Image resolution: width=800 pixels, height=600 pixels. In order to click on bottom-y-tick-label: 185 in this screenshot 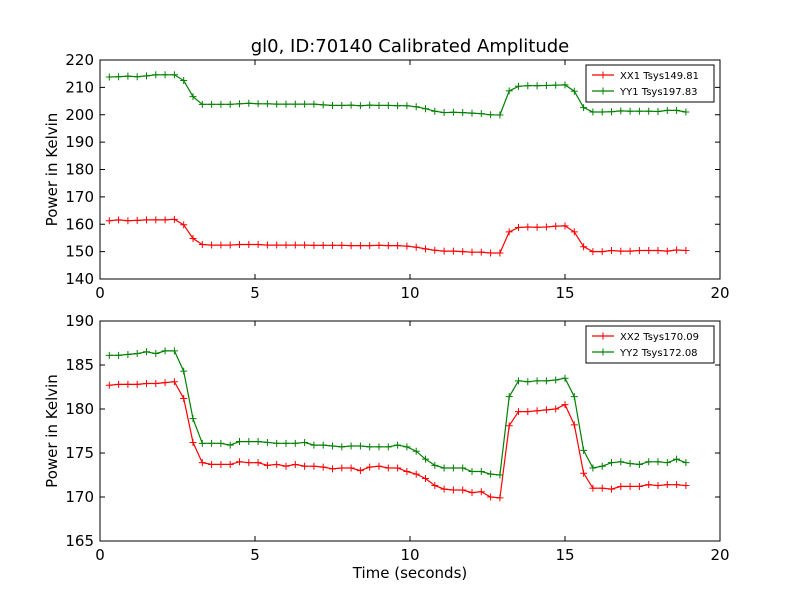, I will do `click(79, 365)`.